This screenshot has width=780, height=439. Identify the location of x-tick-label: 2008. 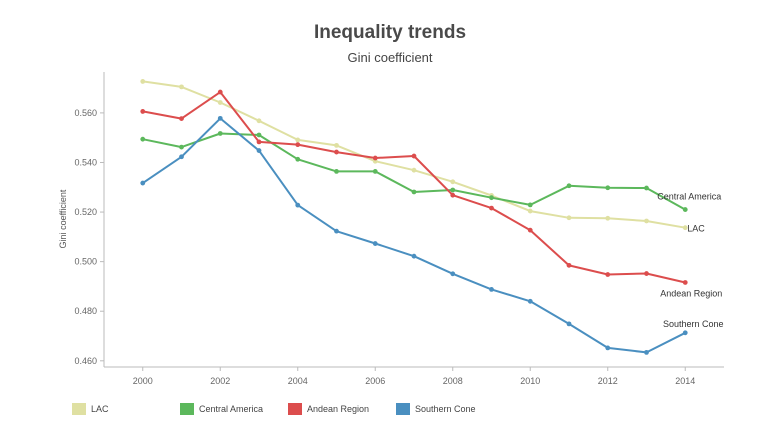
(453, 381).